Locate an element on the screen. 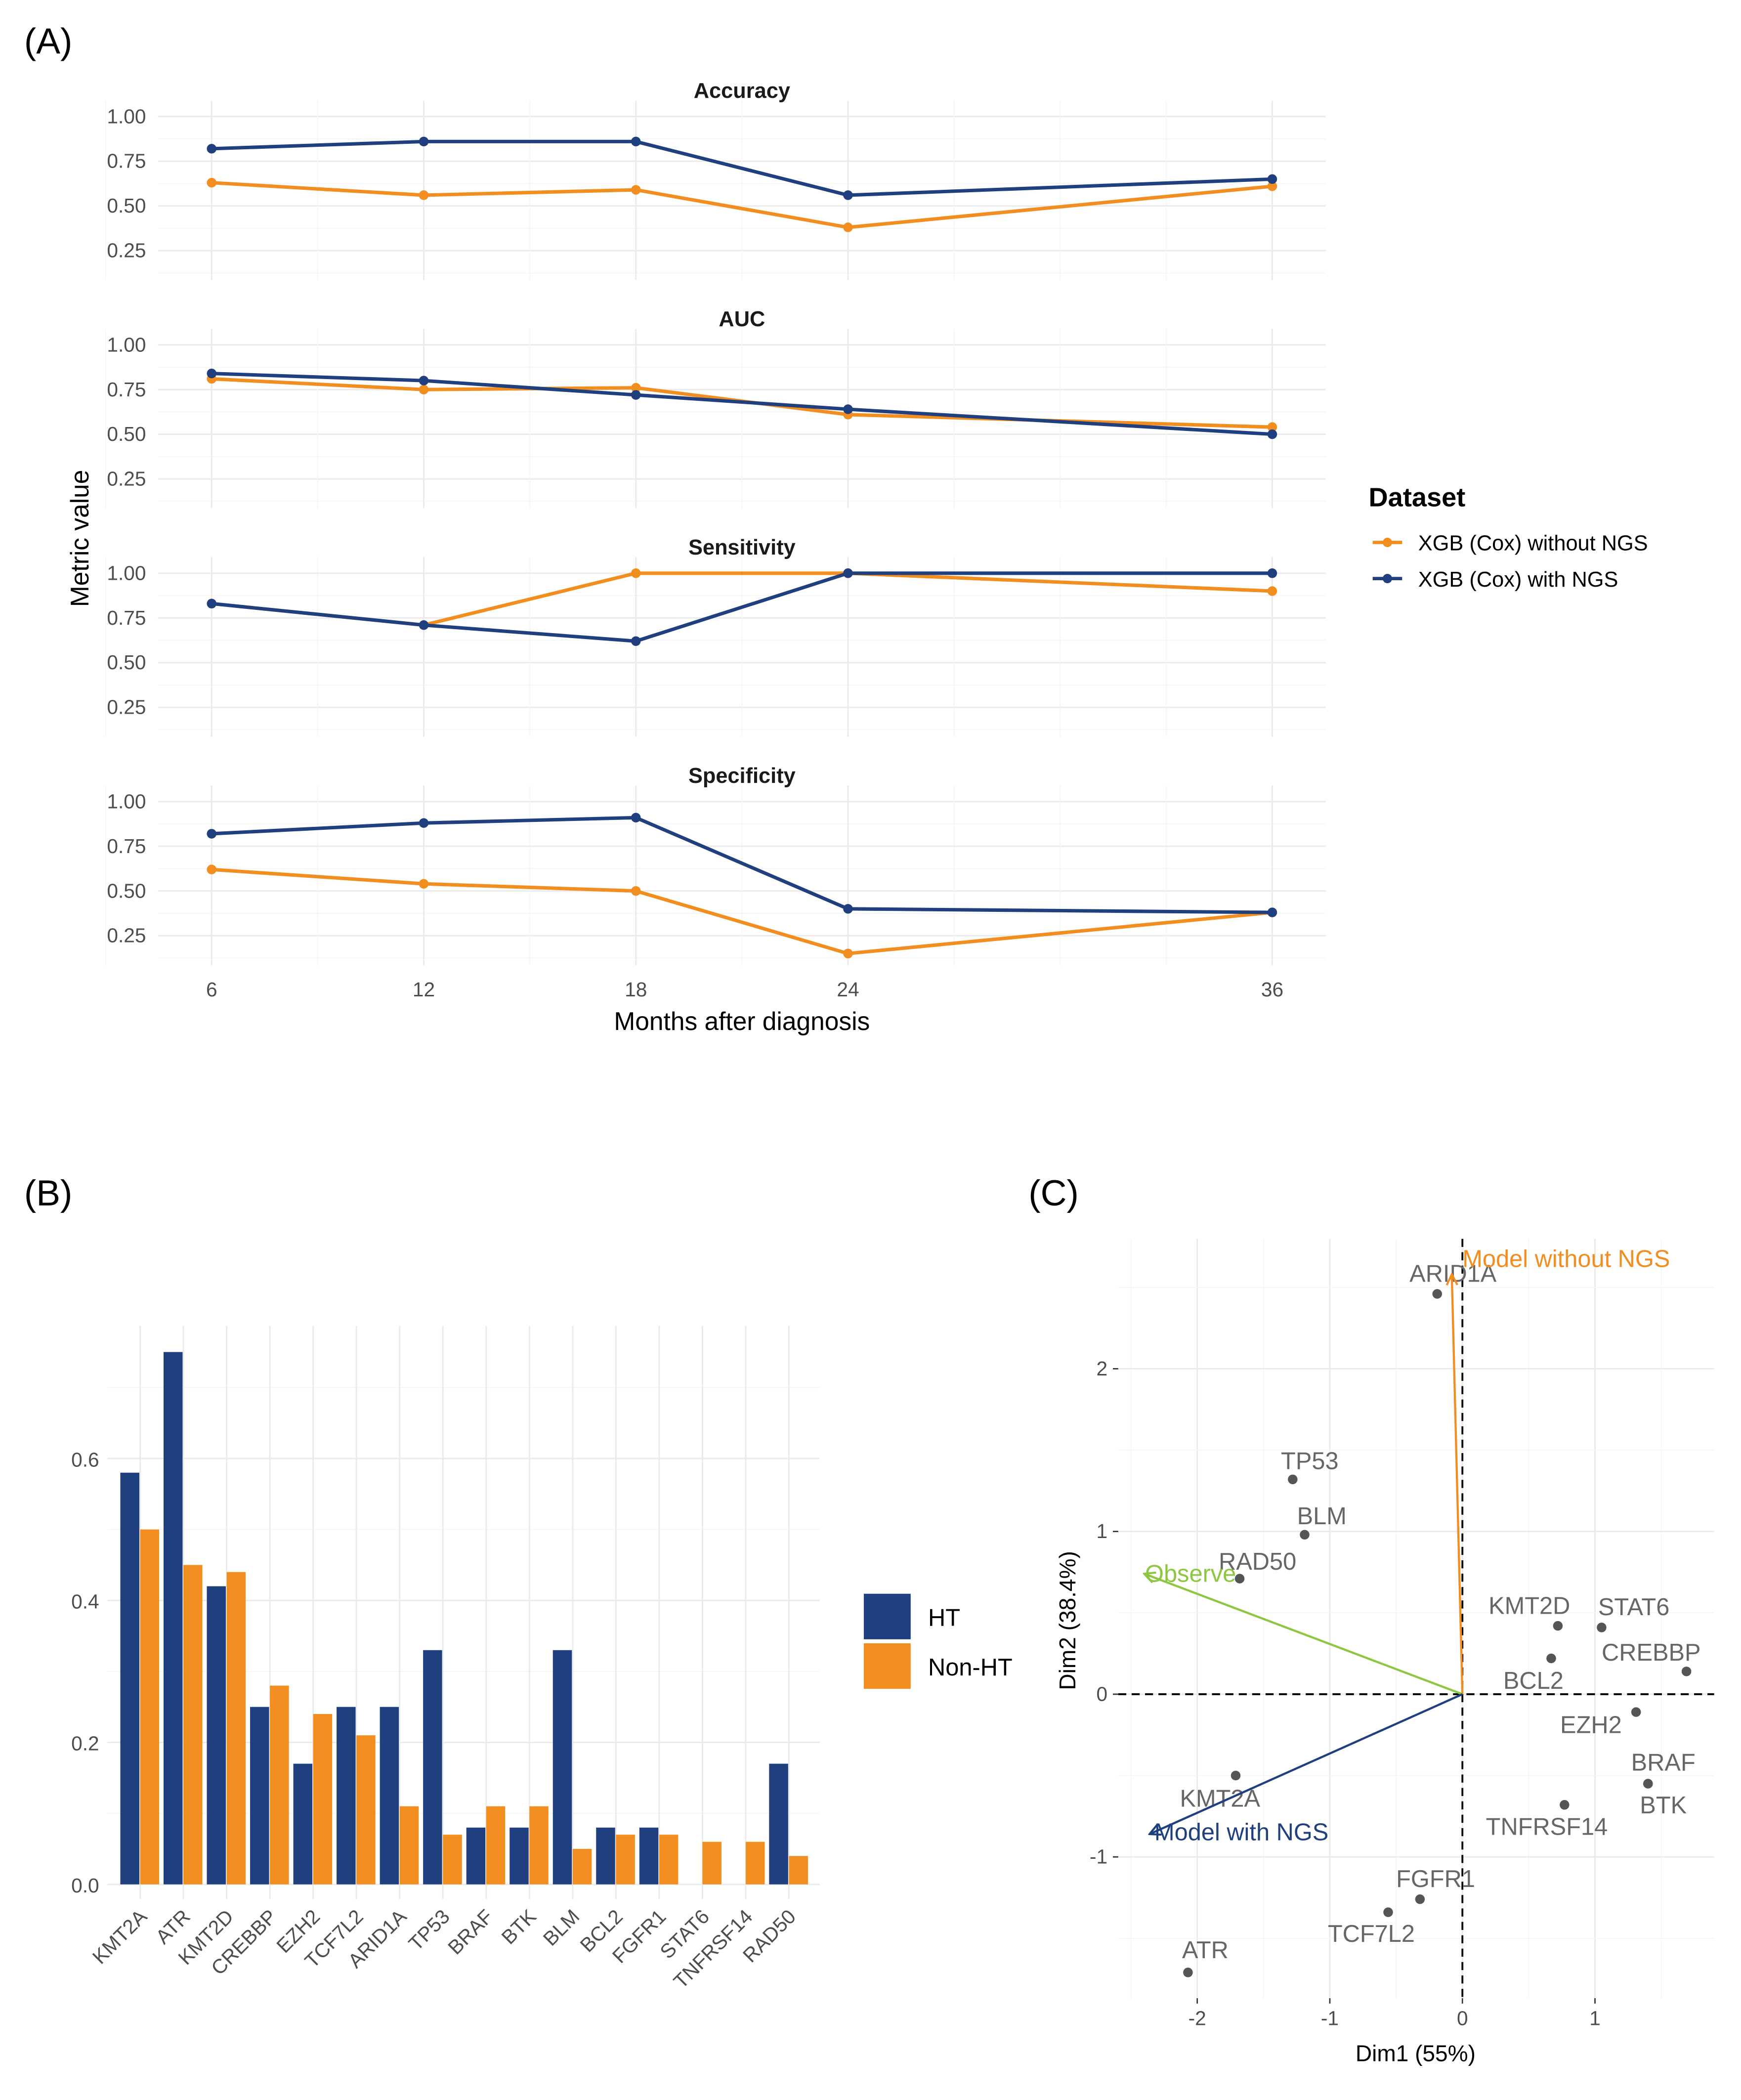 This screenshot has height=2100, width=1741. x-tick-label: -2 is located at coordinates (1197, 2018).